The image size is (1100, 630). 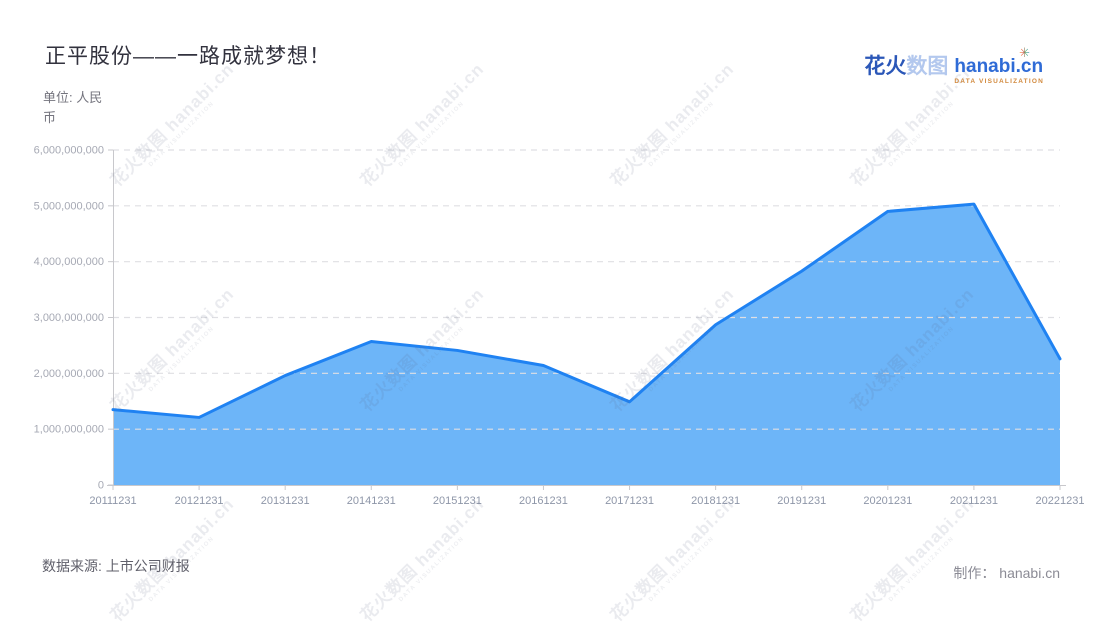 What do you see at coordinates (371, 501) in the screenshot?
I see `x-axis-label: 20141231` at bounding box center [371, 501].